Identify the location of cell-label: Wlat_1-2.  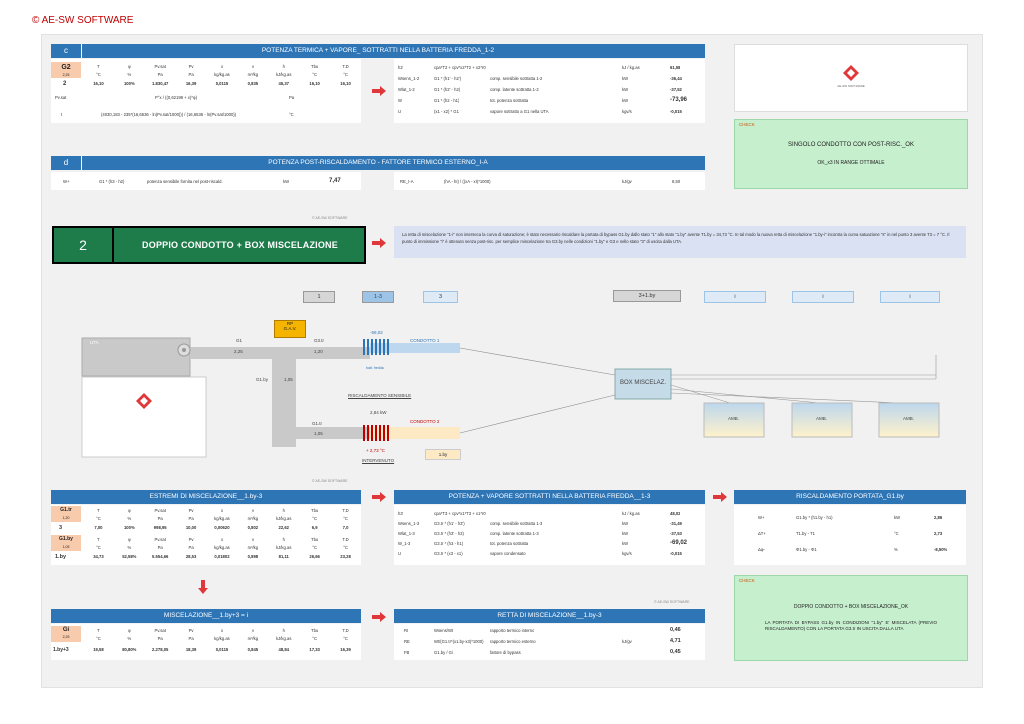
(406, 89).